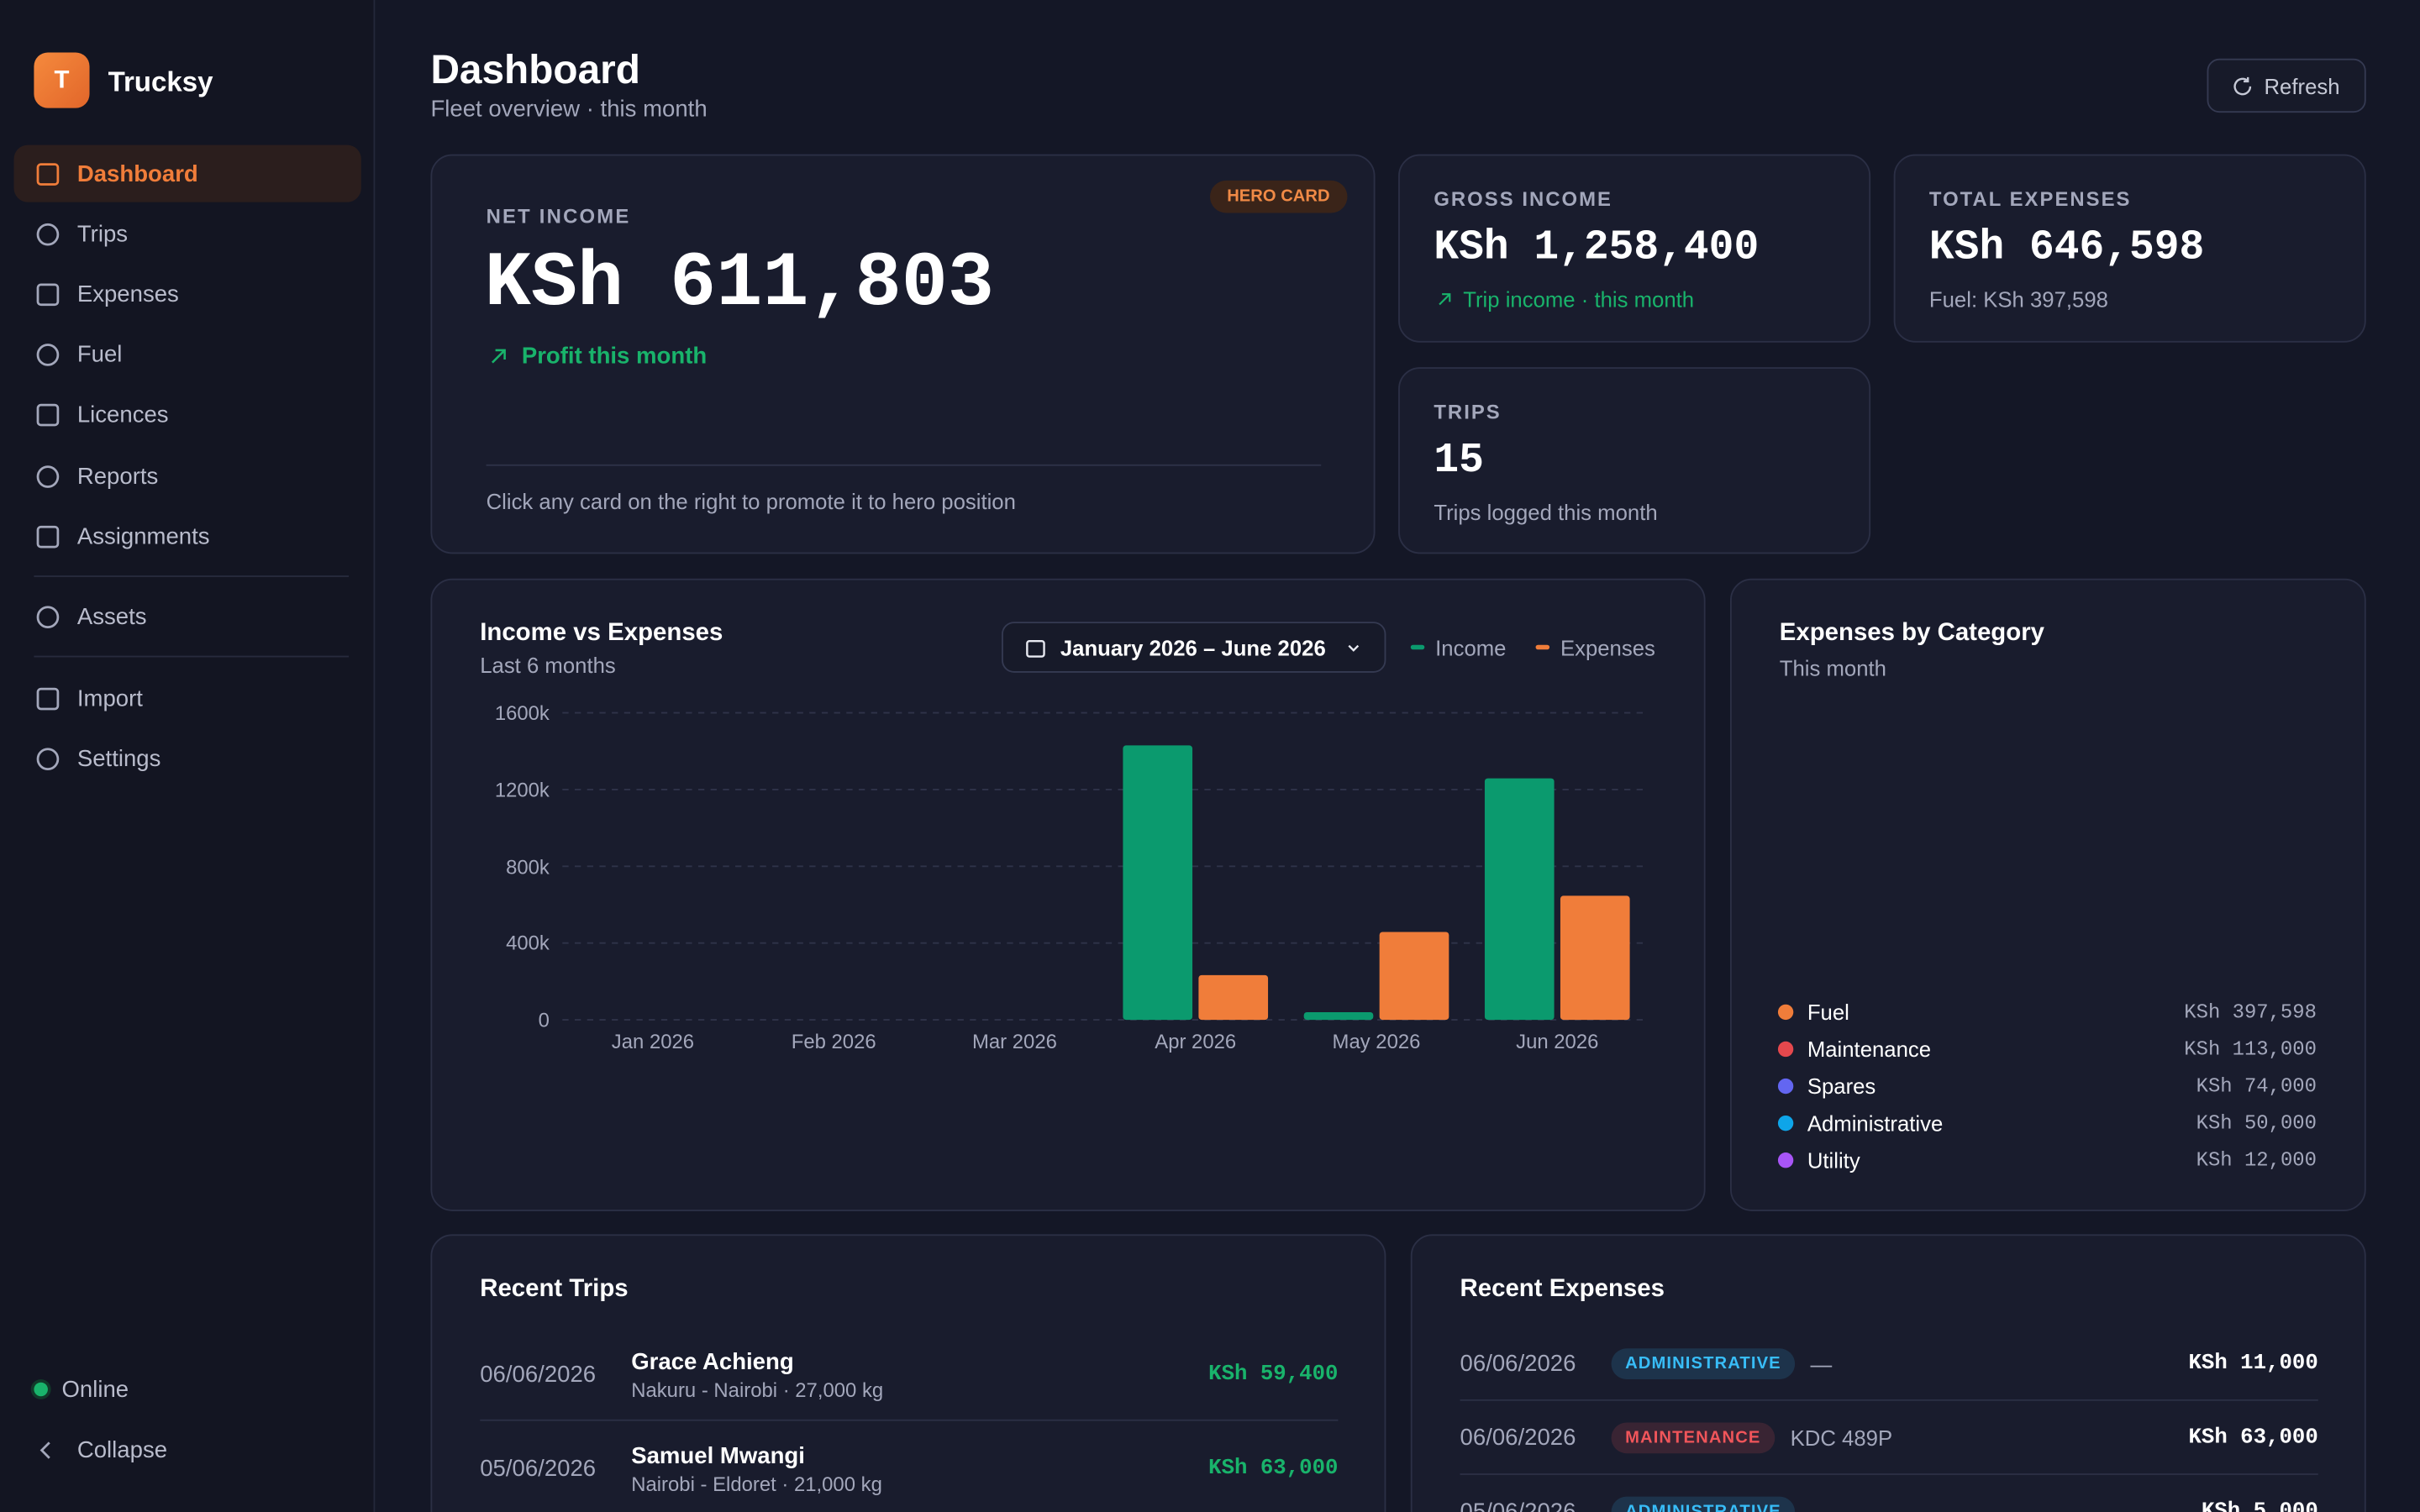 Image resolution: width=2420 pixels, height=1512 pixels. What do you see at coordinates (718, 1456) in the screenshot?
I see `trip-driver: Samuel Mwangi` at bounding box center [718, 1456].